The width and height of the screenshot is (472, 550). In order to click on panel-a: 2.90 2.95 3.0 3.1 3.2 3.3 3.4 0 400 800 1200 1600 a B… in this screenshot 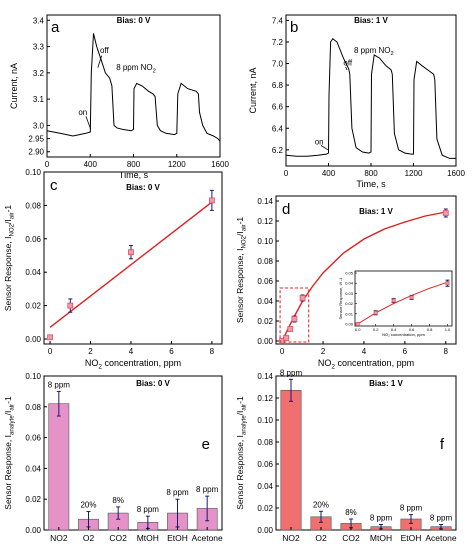, I will do `click(119, 97)`.